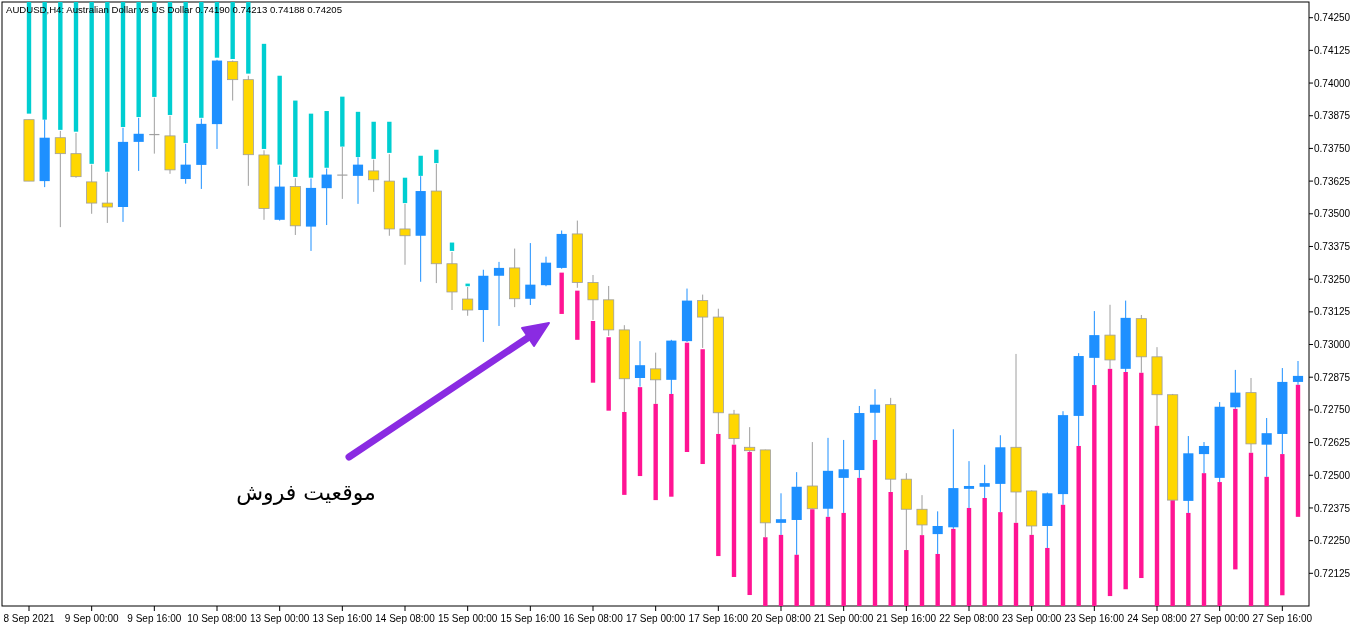 The height and width of the screenshot is (628, 1362). Describe the element at coordinates (1332, 83) in the screenshot. I see `y-tick-label: 0.74000` at that location.